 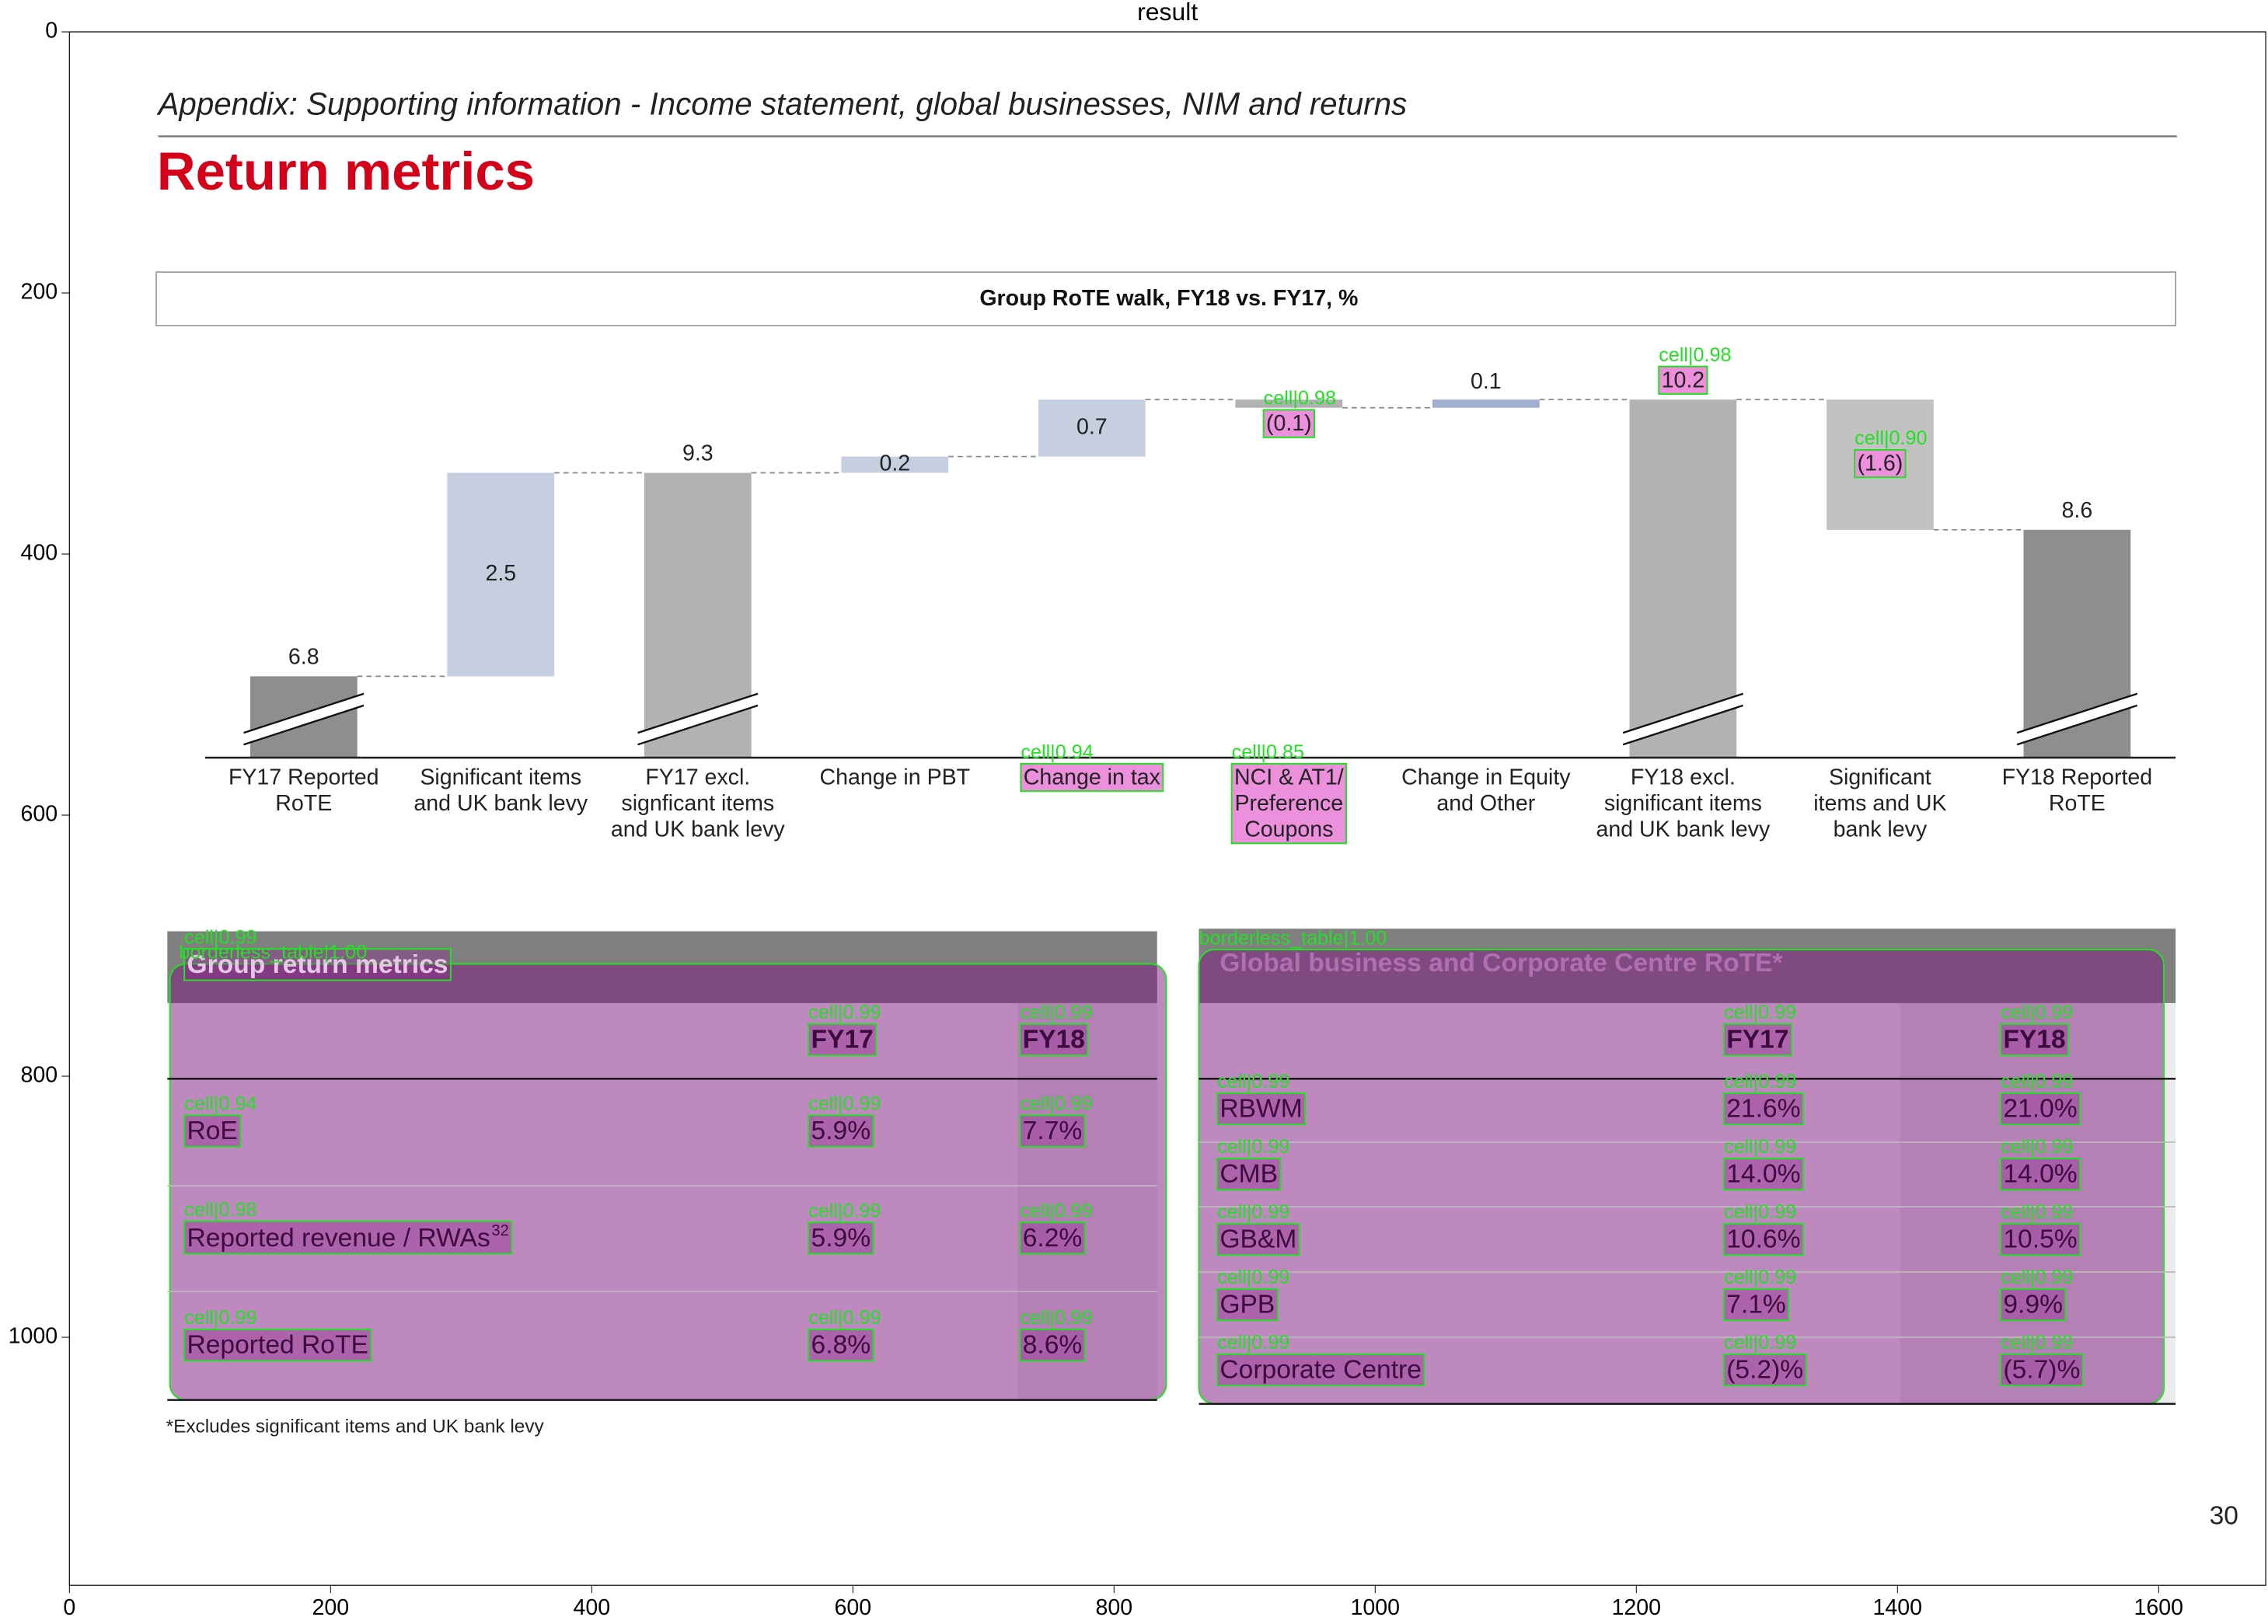 I want to click on x-tick-label: 400, so click(x=591, y=1607).